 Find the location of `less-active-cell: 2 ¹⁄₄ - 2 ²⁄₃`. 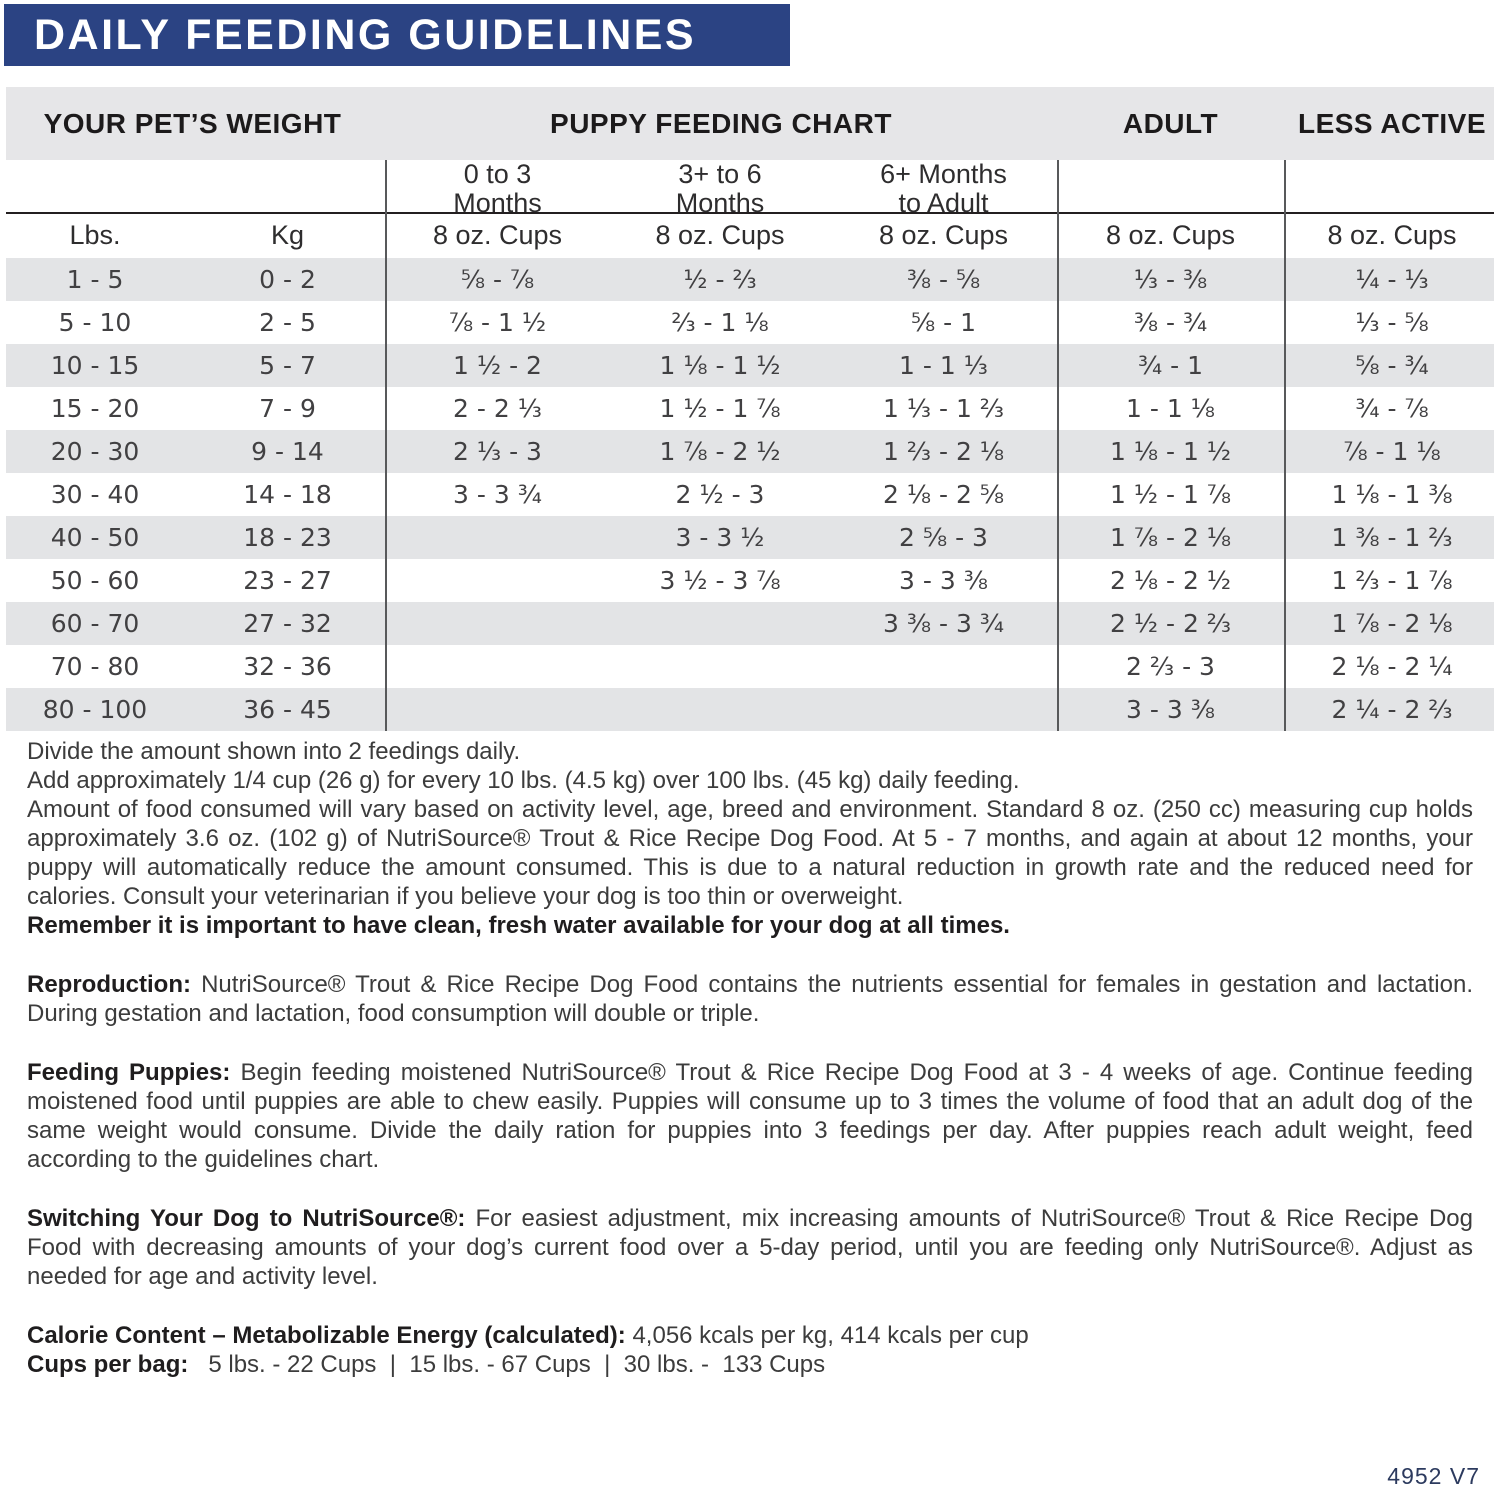

less-active-cell: 2 ¹⁄₄ - 2 ²⁄₃ is located at coordinates (1392, 709).